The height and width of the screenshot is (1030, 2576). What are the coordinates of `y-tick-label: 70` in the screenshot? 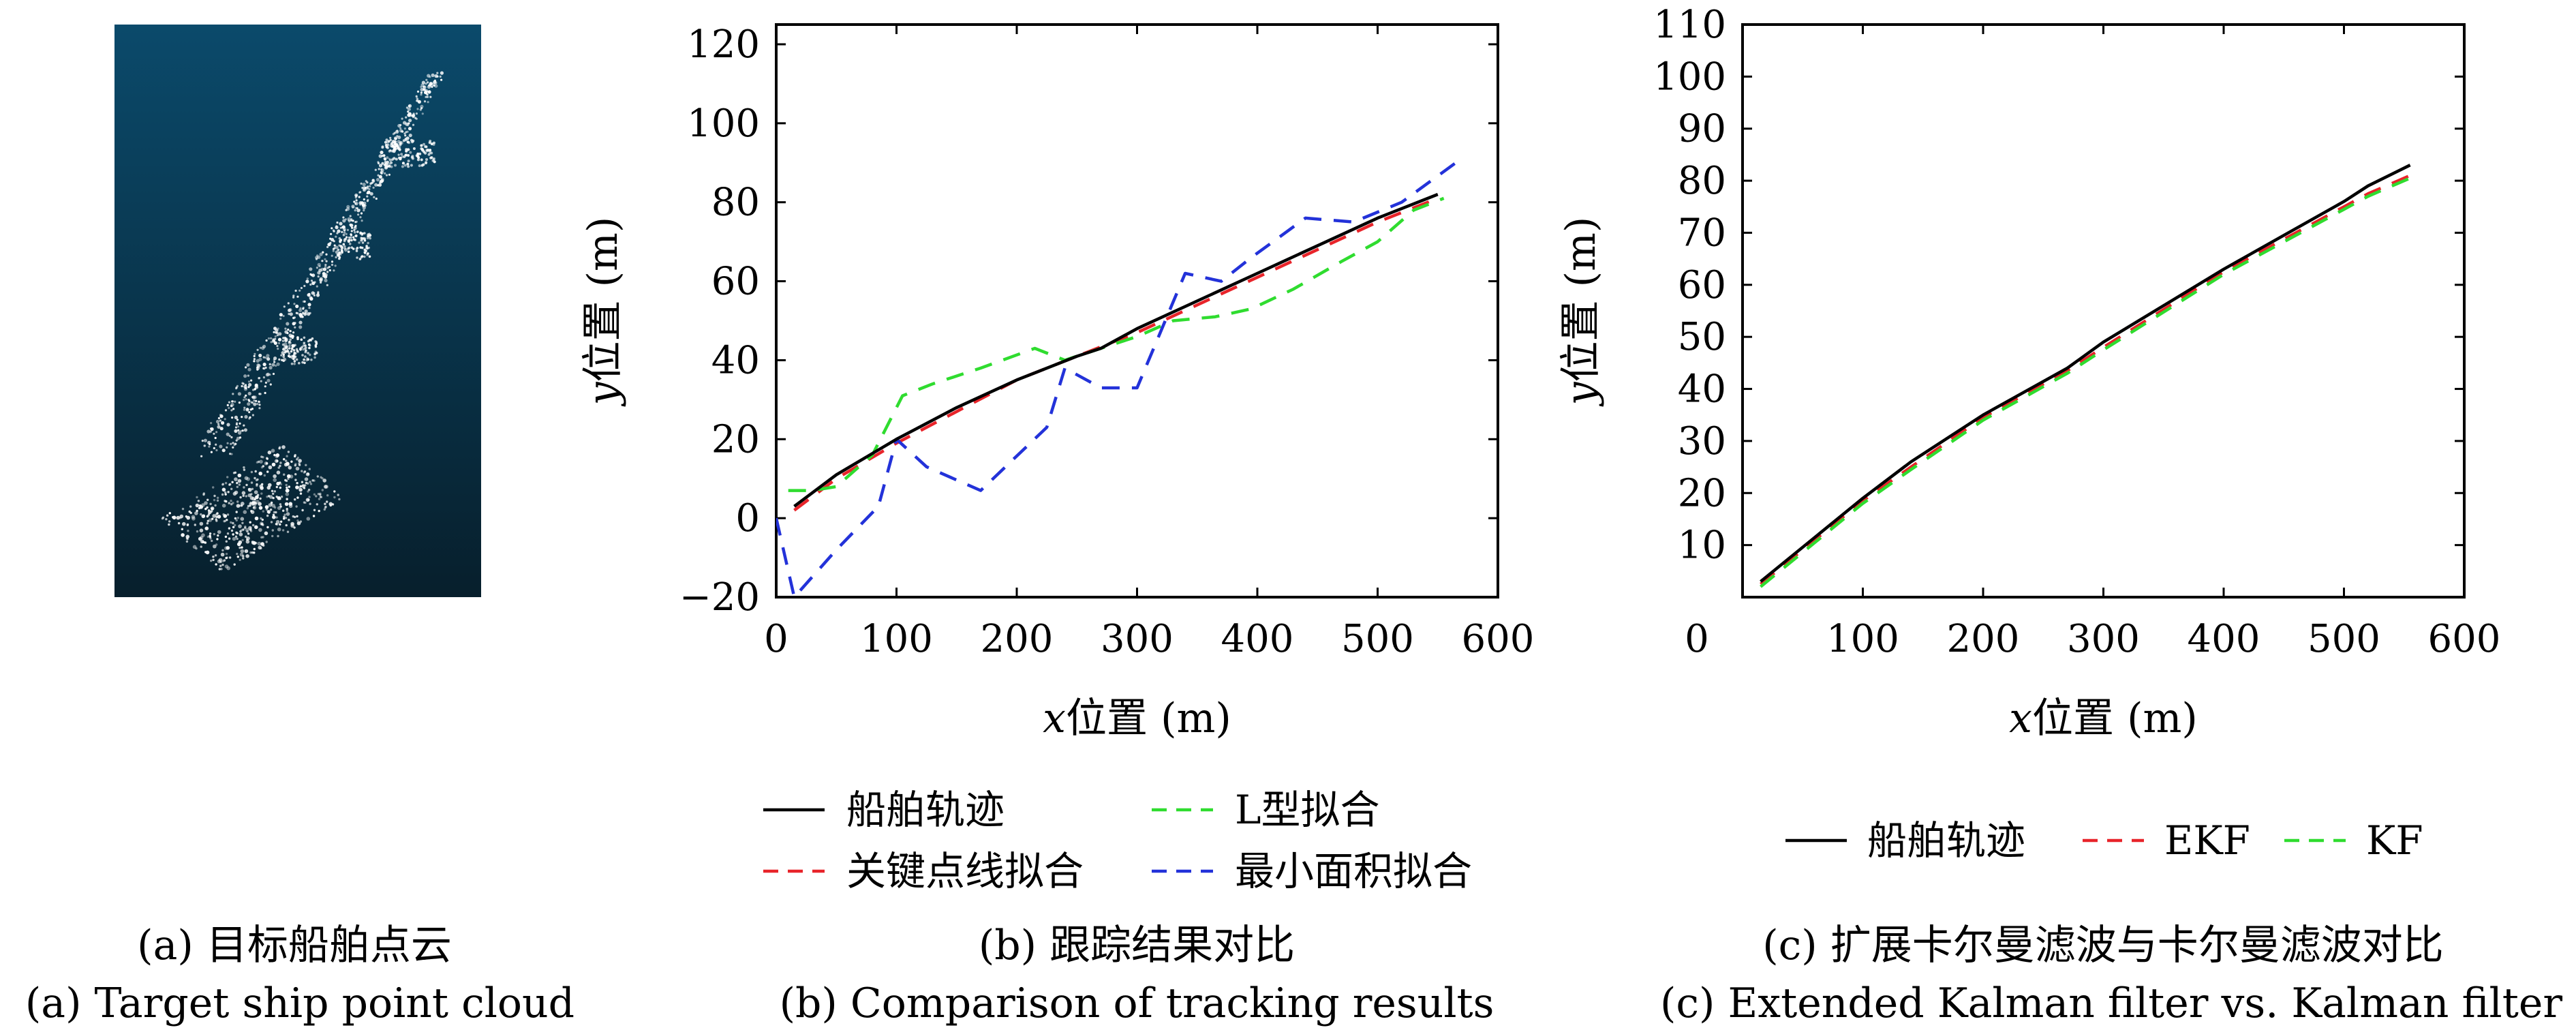 It's located at (1702, 233).